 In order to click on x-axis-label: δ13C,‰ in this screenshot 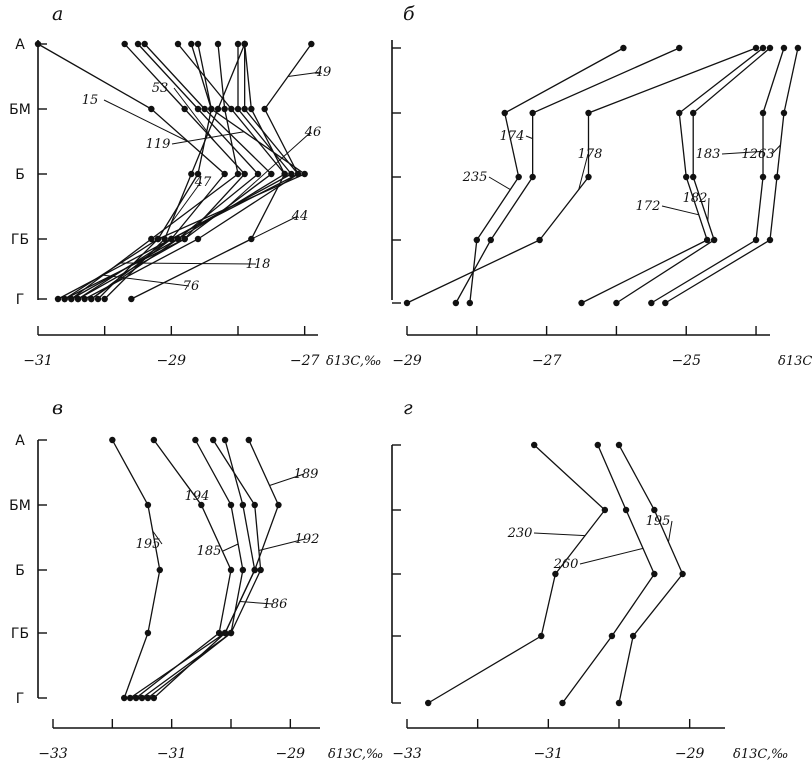, I will do `click(353, 361)`.